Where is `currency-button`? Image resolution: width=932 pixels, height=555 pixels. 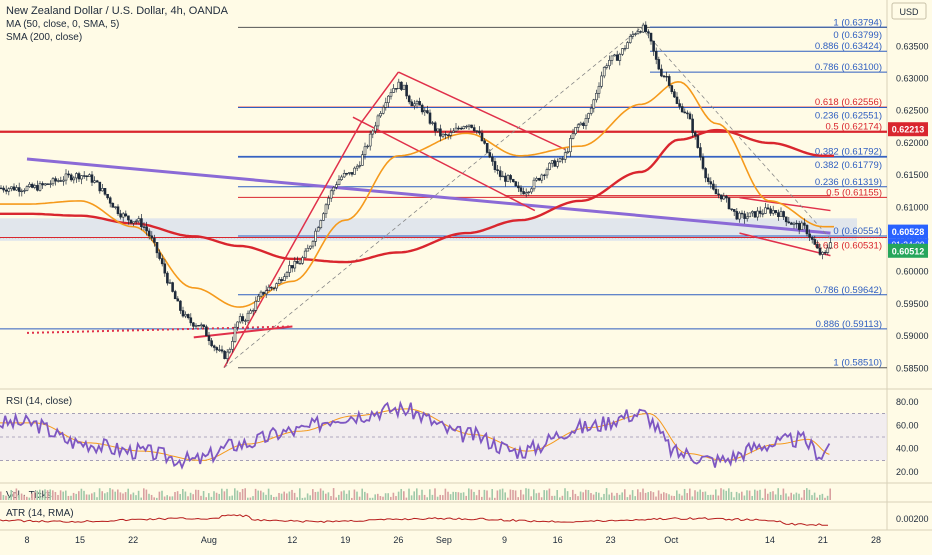 currency-button is located at coordinates (909, 11).